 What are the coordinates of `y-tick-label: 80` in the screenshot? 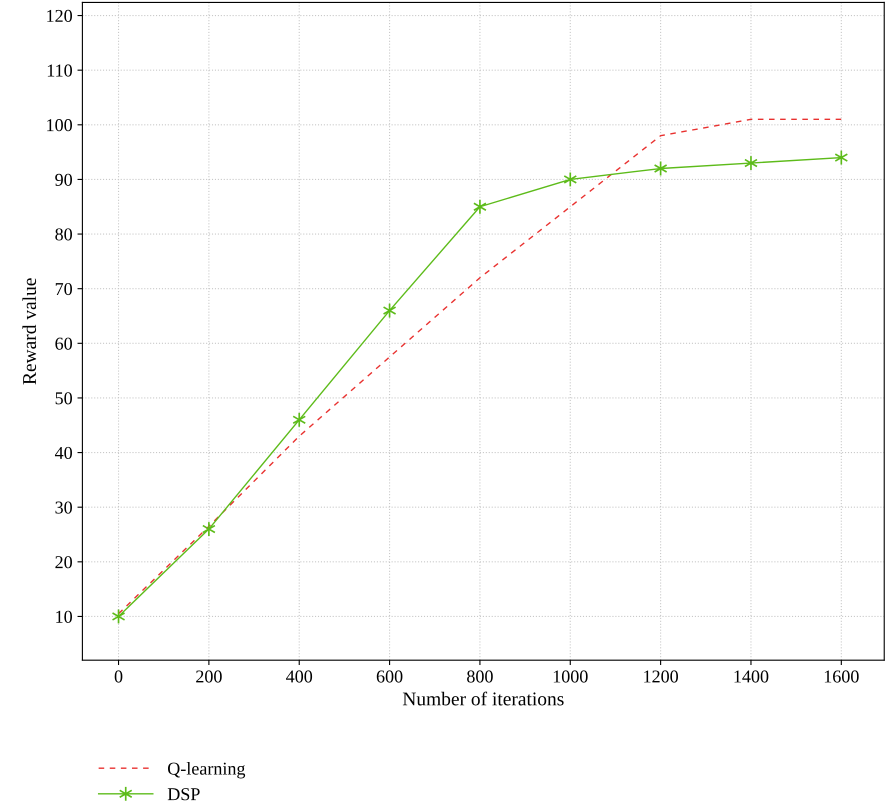 It's located at (63, 234).